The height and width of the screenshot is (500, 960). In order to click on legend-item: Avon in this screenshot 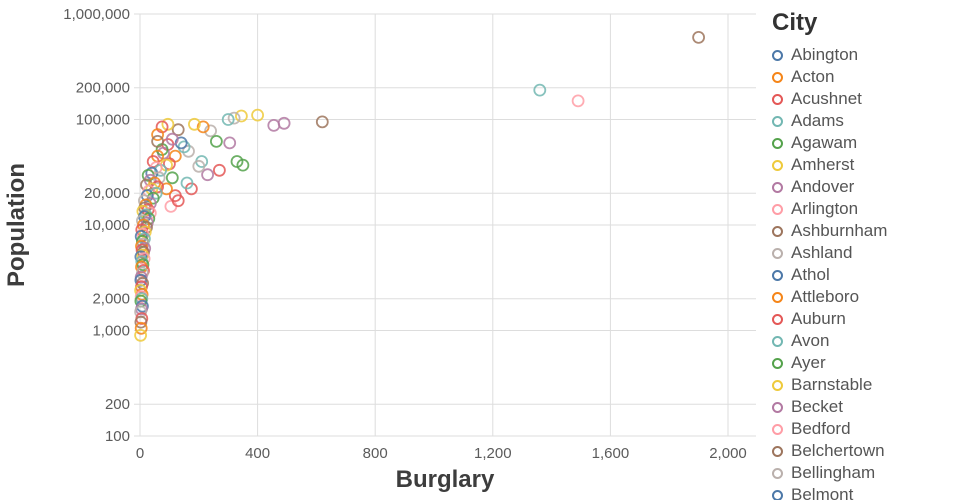, I will do `click(864, 341)`.